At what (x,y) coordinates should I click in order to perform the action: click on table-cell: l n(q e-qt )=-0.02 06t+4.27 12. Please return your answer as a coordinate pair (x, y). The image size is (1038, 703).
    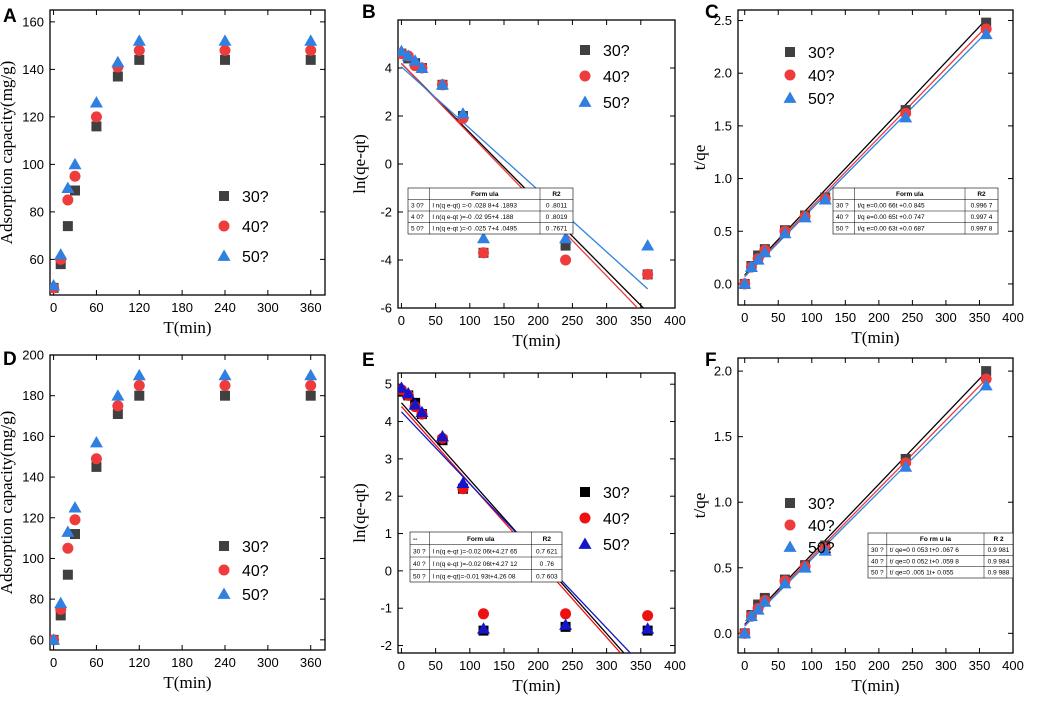
    Looking at the image, I should click on (475, 564).